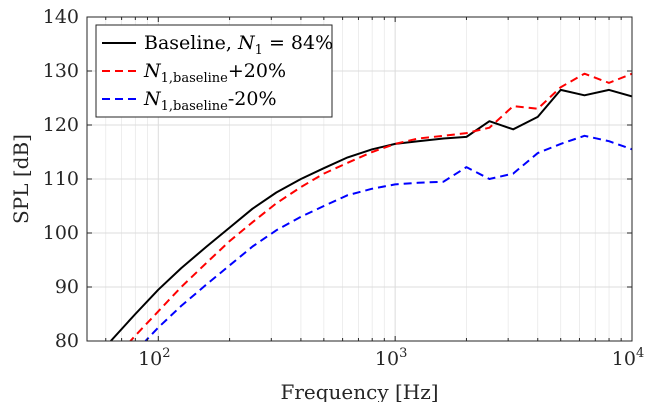 This screenshot has height=402, width=662. What do you see at coordinates (61, 233) in the screenshot?
I see `y-tick-label: 100` at bounding box center [61, 233].